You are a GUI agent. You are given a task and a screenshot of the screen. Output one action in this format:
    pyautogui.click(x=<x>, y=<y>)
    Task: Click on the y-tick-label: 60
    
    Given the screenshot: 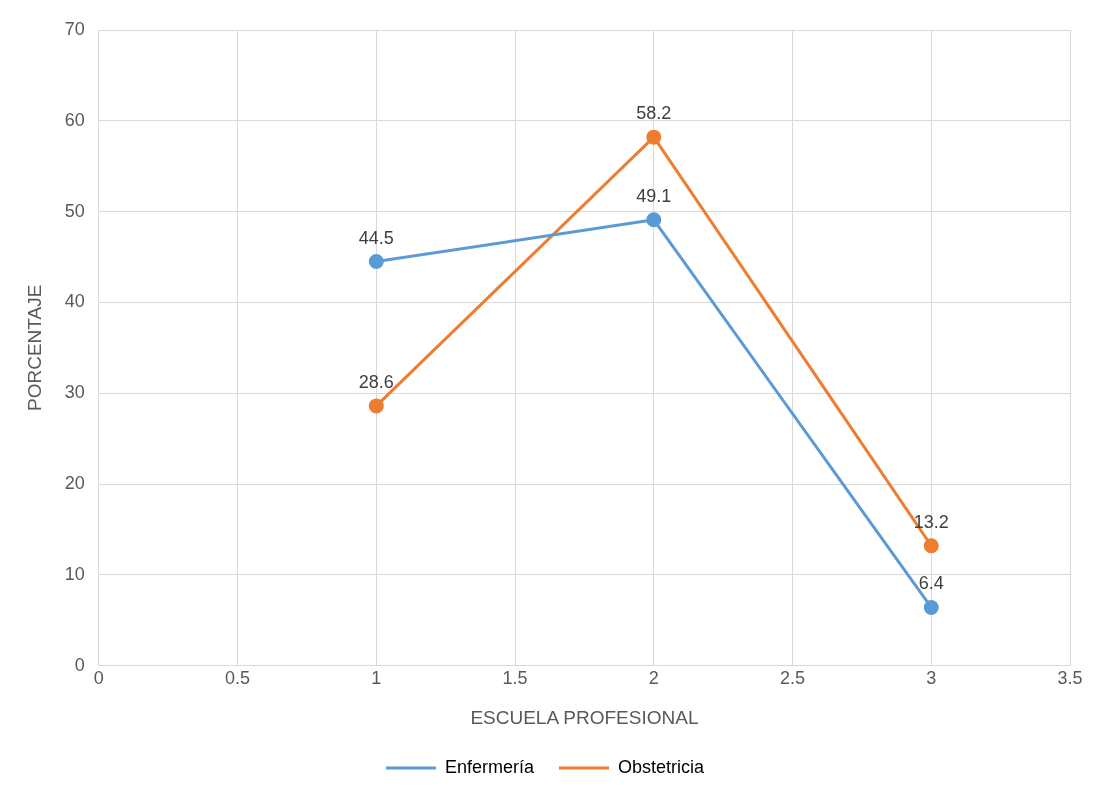 What is the action you would take?
    pyautogui.click(x=74, y=119)
    